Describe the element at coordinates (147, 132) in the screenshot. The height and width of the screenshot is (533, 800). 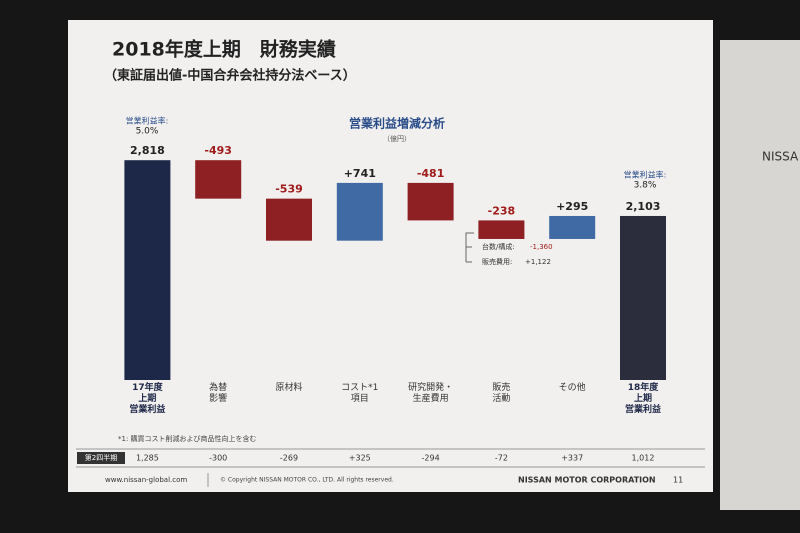
I see `margin-note: 5.0%` at that location.